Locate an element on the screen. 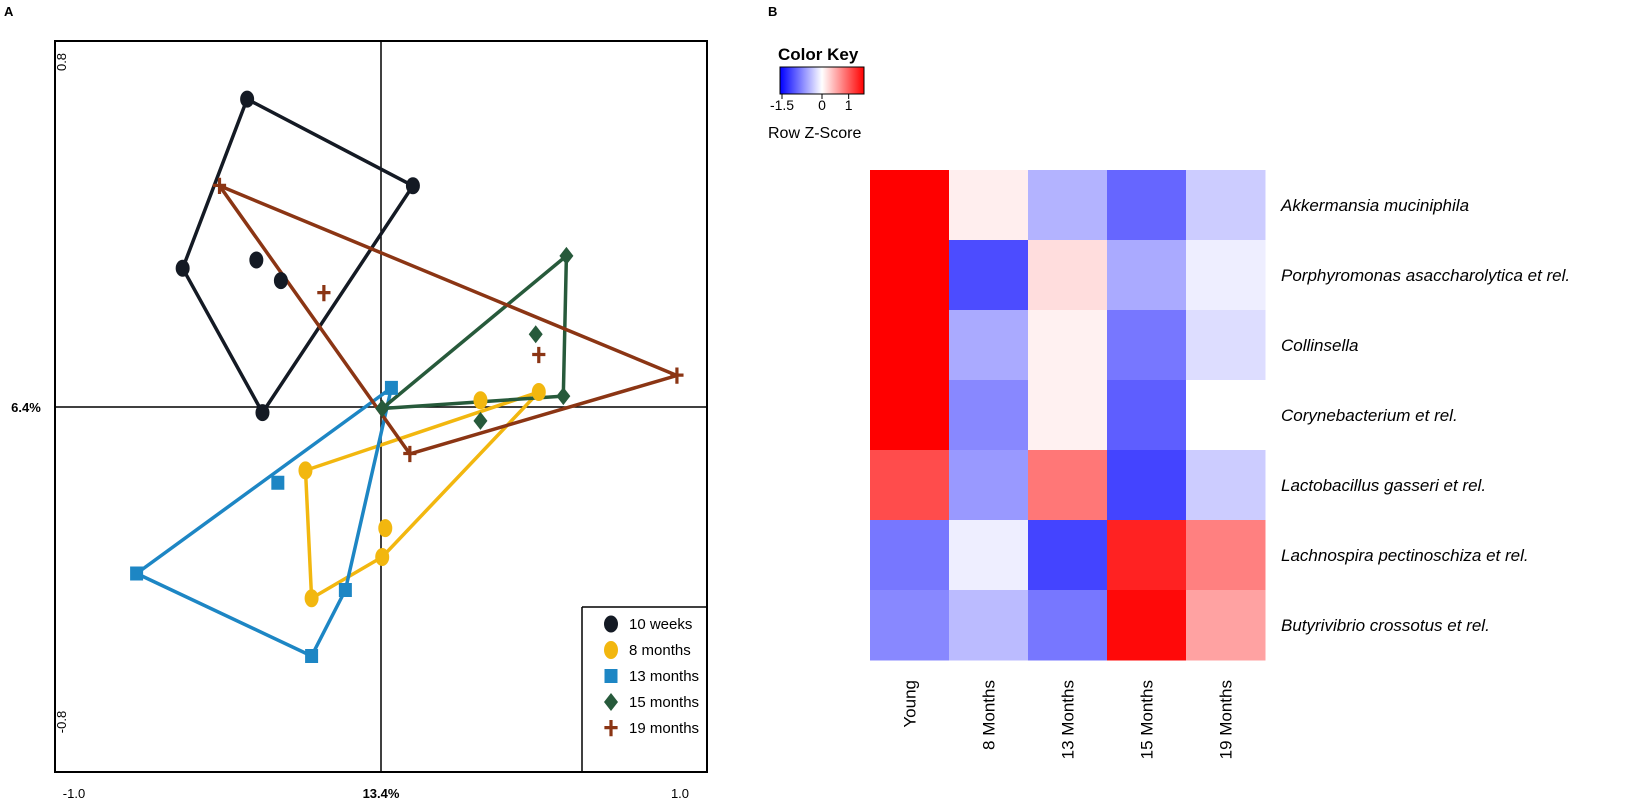  heatmap-cells is located at coordinates (1068, 415).